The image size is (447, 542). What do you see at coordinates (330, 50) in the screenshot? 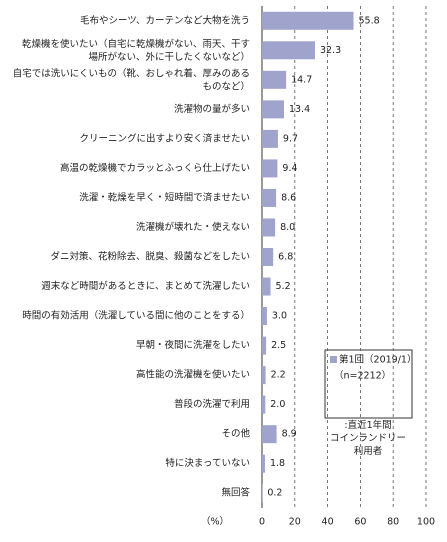
I see `value-label: 32.3` at bounding box center [330, 50].